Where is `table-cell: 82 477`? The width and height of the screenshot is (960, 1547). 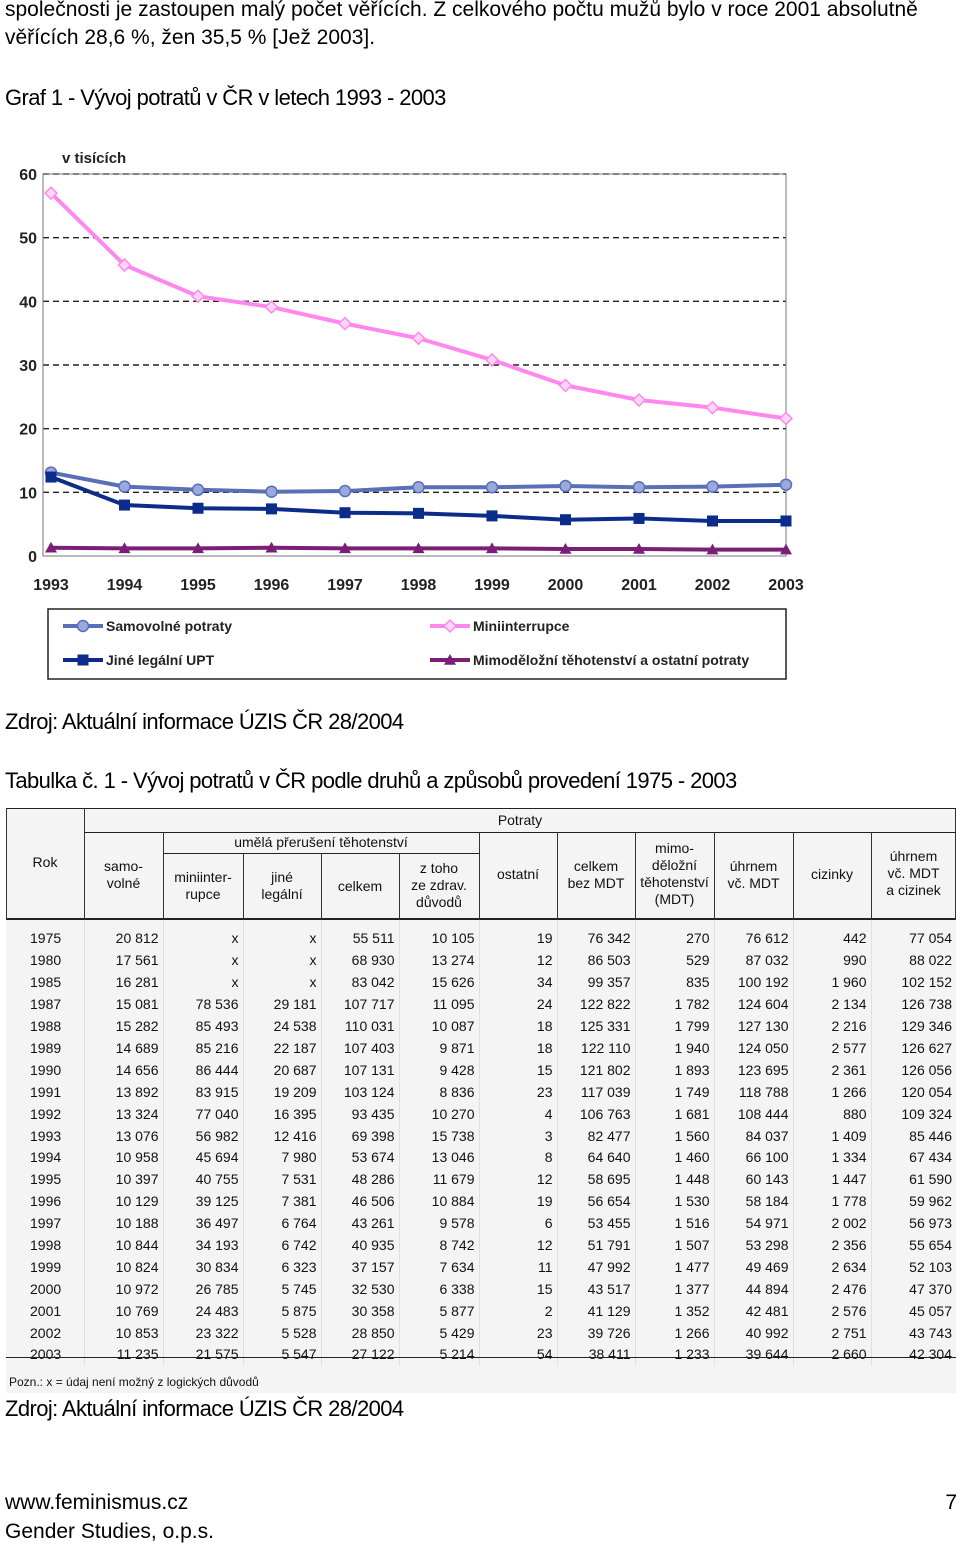
table-cell: 82 477 is located at coordinates (595, 1136).